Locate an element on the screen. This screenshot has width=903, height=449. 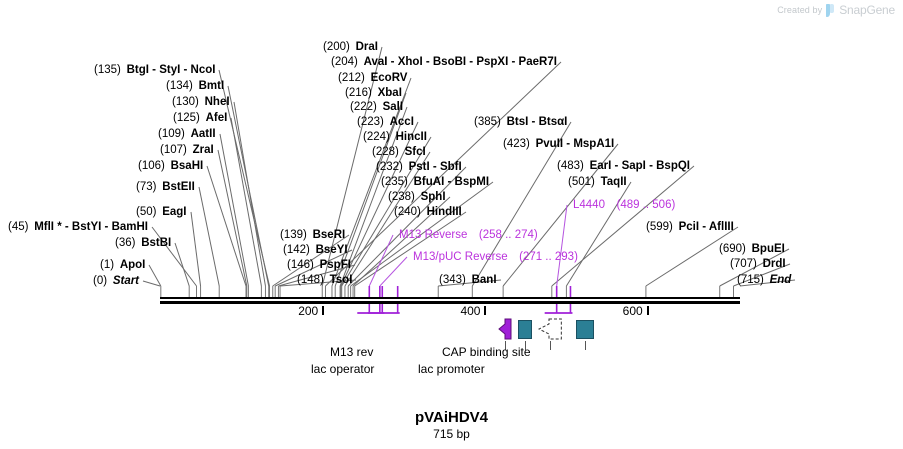
enzyme-label-bseyi: (142) BseYI is located at coordinates (315, 250).